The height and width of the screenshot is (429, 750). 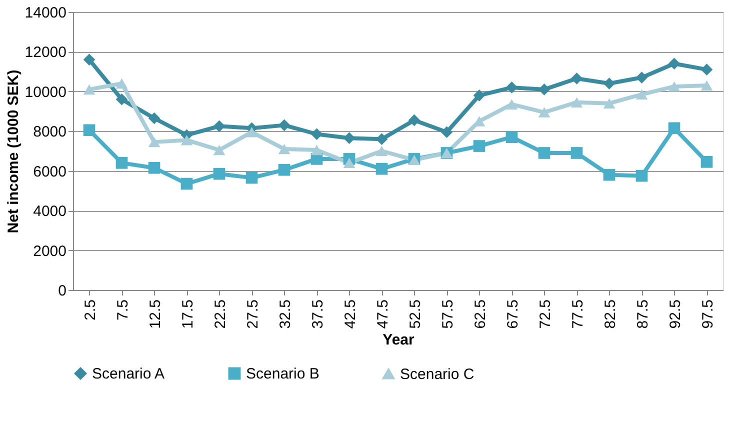 I want to click on x-tick-label: 92.5, so click(x=675, y=314).